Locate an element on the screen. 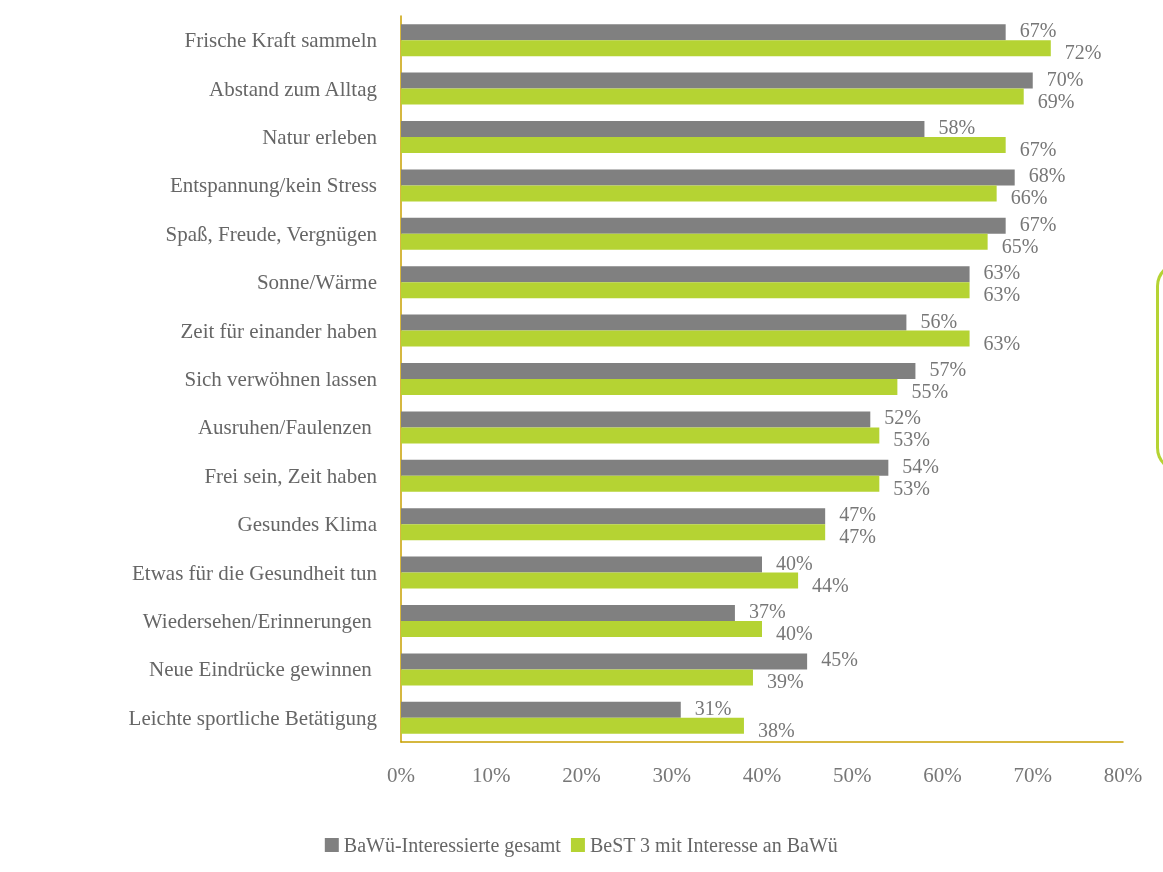 Image resolution: width=1163 pixels, height=872 pixels. data-label: 38% is located at coordinates (776, 729).